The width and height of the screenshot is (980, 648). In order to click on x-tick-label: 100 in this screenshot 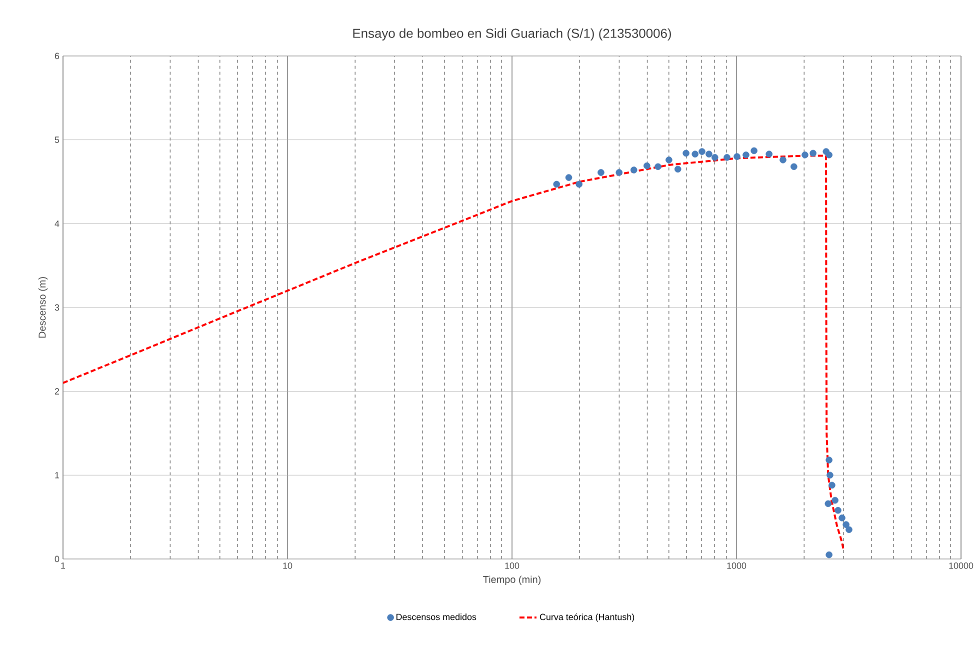, I will do `click(512, 565)`.